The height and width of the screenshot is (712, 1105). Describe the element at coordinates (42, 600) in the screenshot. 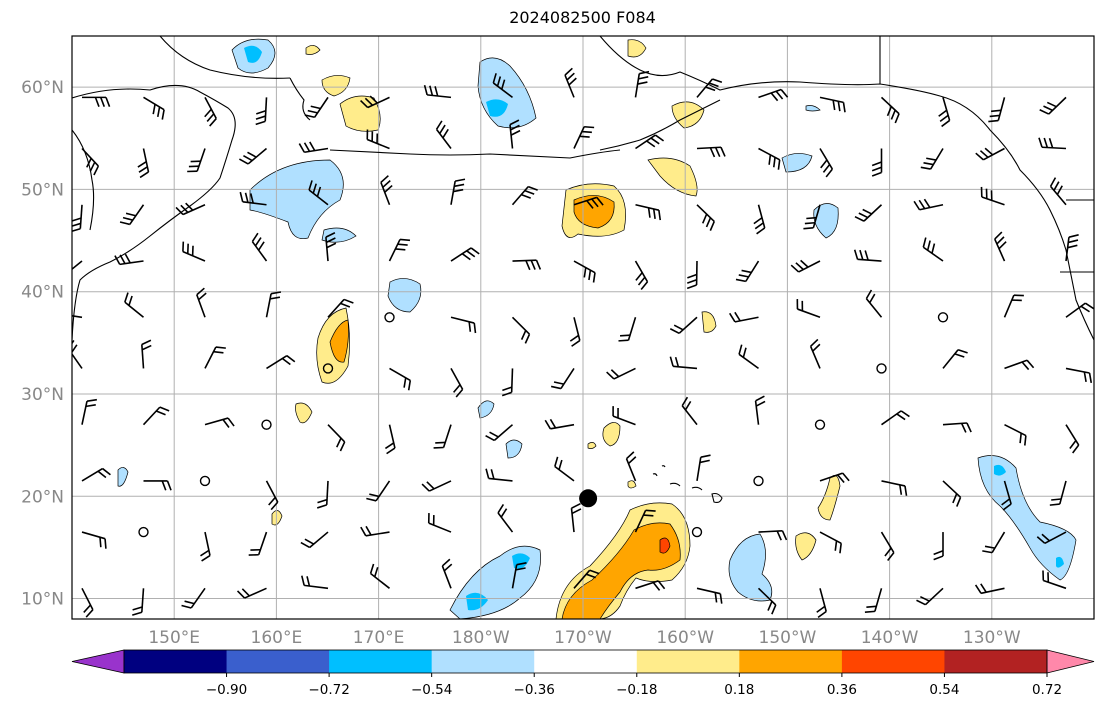

I see `latitude-tick-label: 10°N` at that location.